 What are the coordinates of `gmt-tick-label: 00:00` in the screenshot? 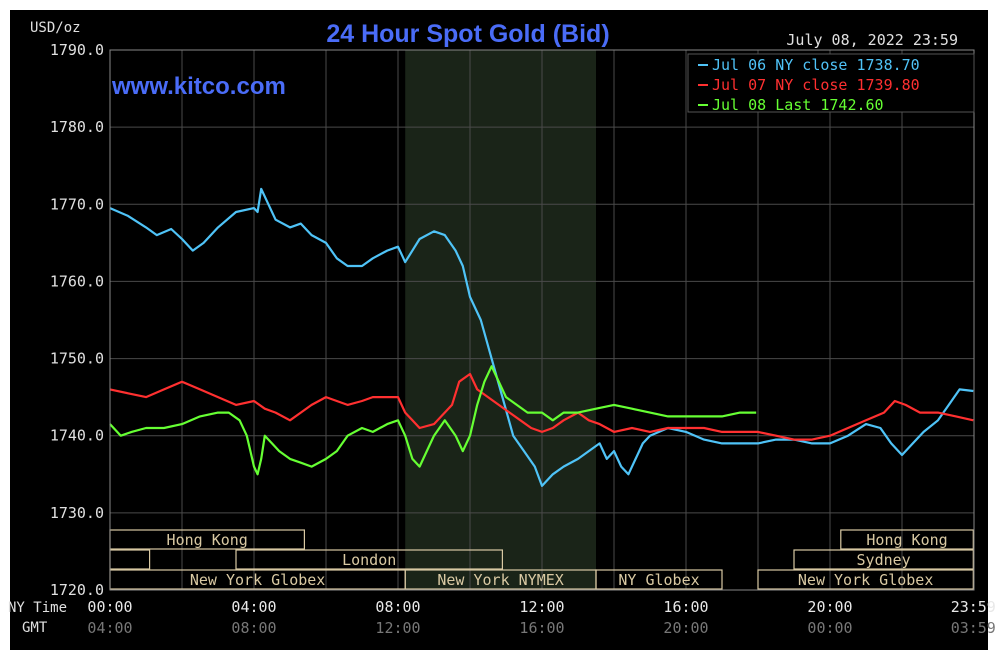 It's located at (829, 628).